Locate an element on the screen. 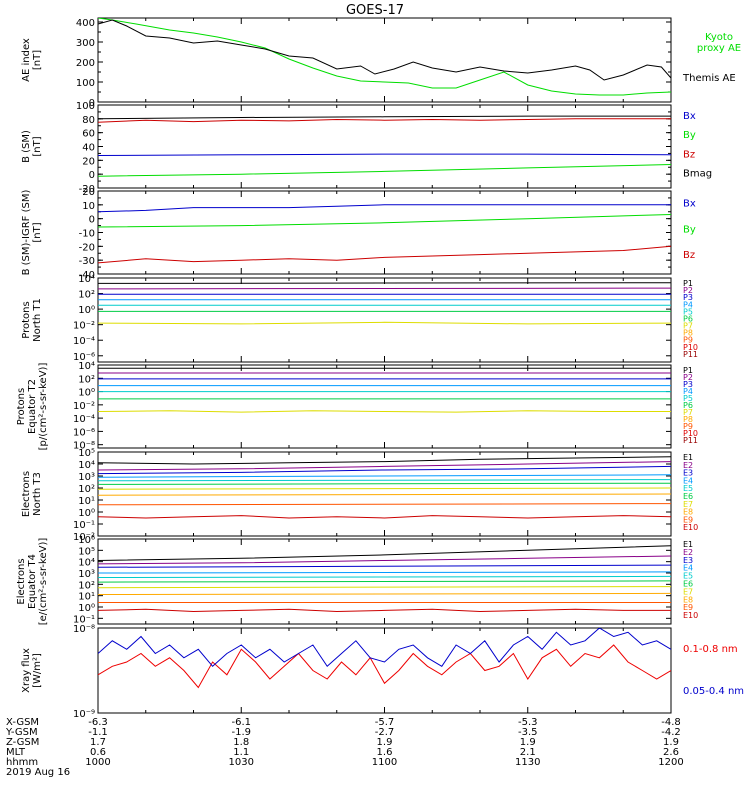 The image size is (750, 800). series-bmag is located at coordinates (384, 117).